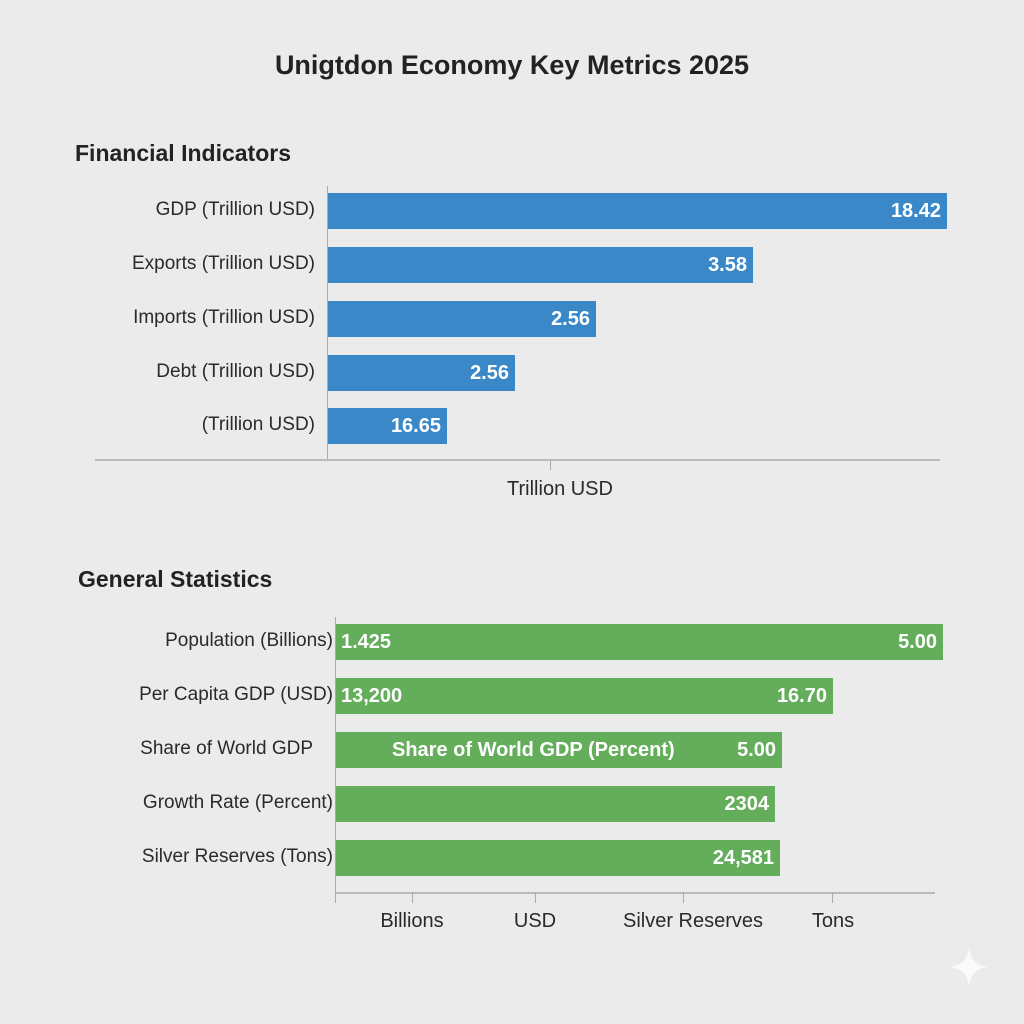 This screenshot has width=1024, height=1024. Describe the element at coordinates (237, 802) in the screenshot. I see `category-label: Growth Rate (Percent)` at that location.